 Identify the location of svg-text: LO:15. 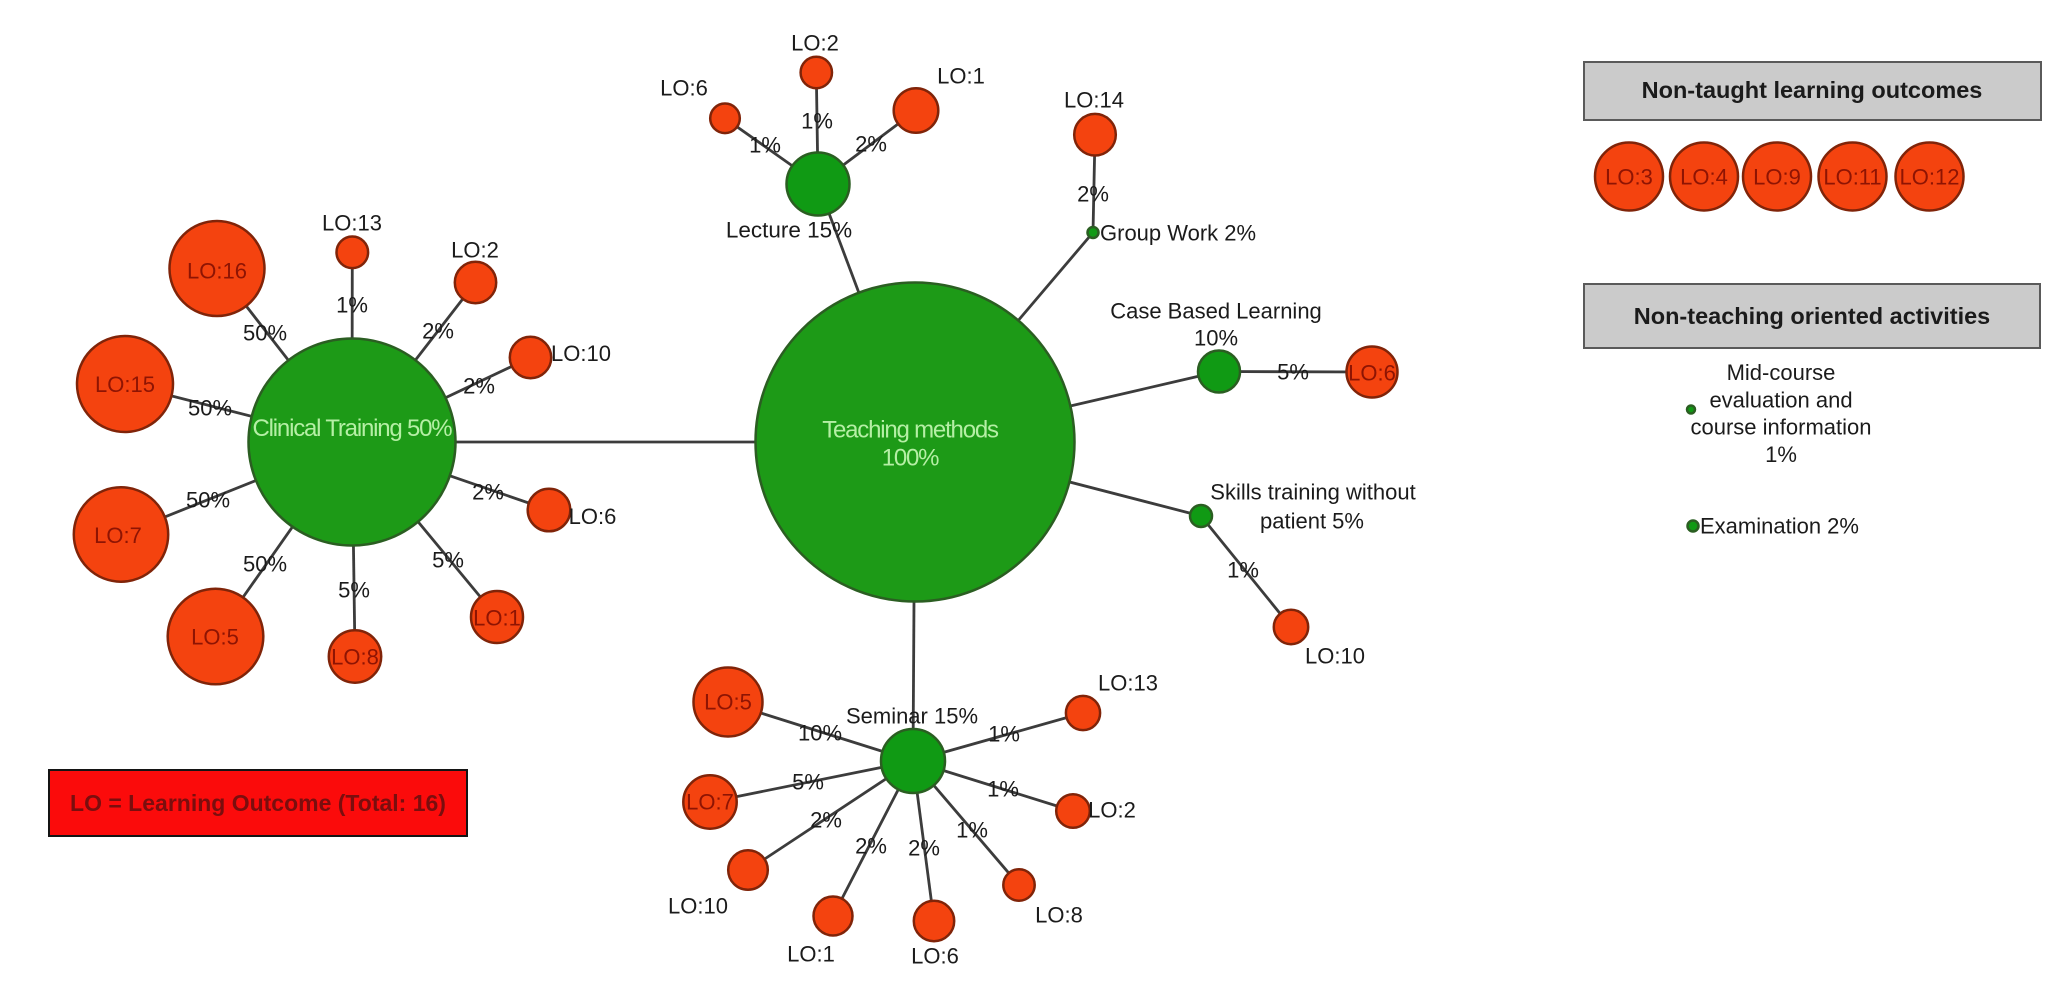
(125, 384).